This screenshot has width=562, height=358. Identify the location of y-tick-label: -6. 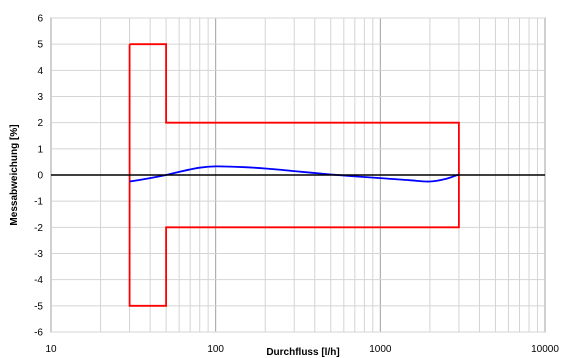
(38, 333).